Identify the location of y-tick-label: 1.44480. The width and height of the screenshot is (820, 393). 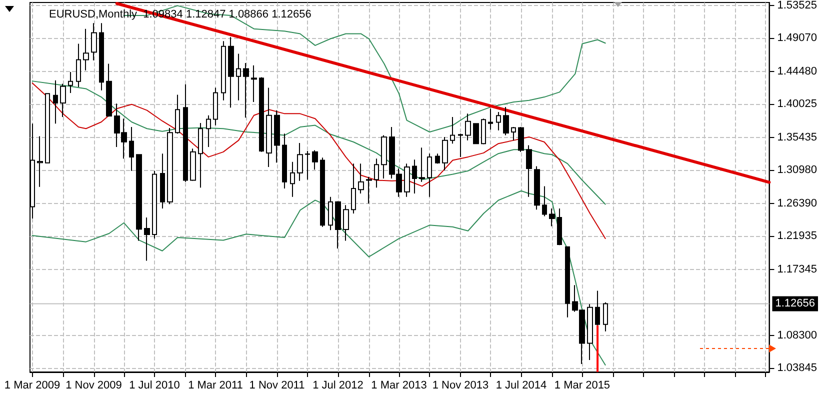
(797, 72).